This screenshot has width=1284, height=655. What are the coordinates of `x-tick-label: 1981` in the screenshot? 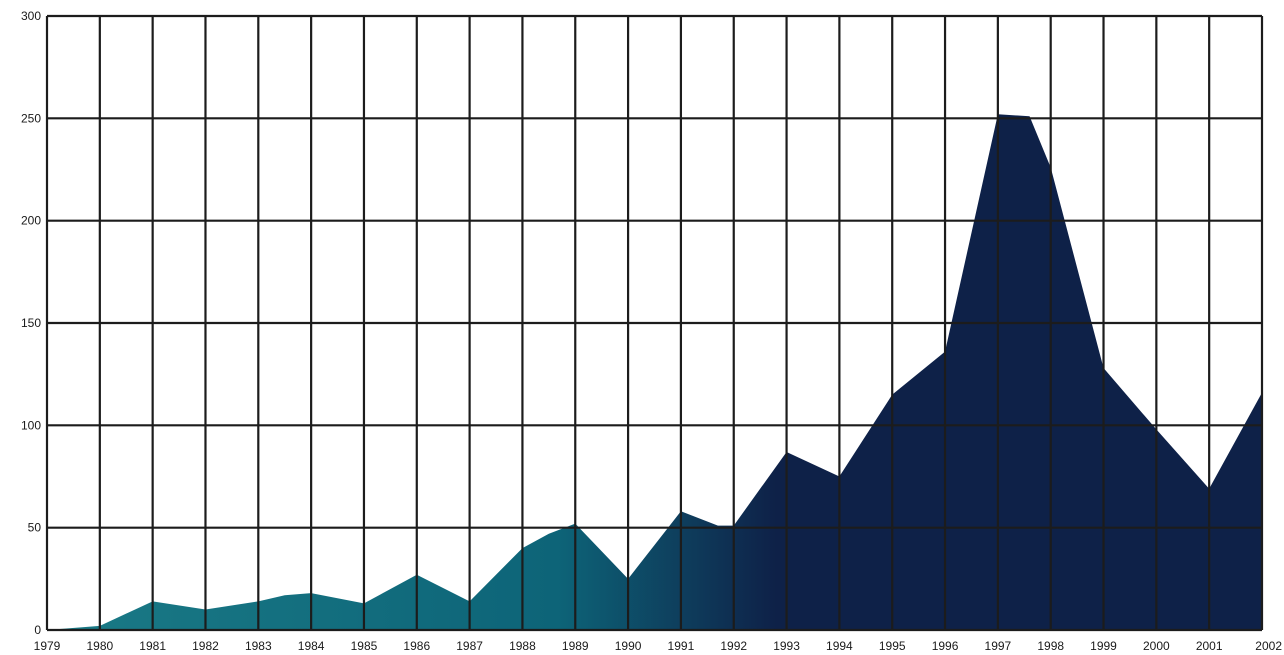 It's located at (152, 646).